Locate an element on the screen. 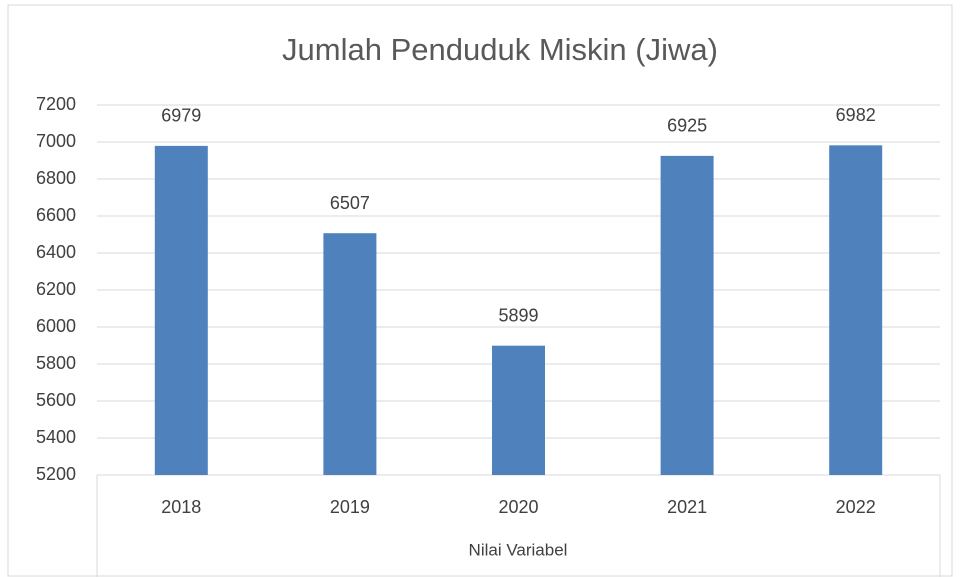 The width and height of the screenshot is (960, 577). y-tick-label: 6400 is located at coordinates (56, 252).